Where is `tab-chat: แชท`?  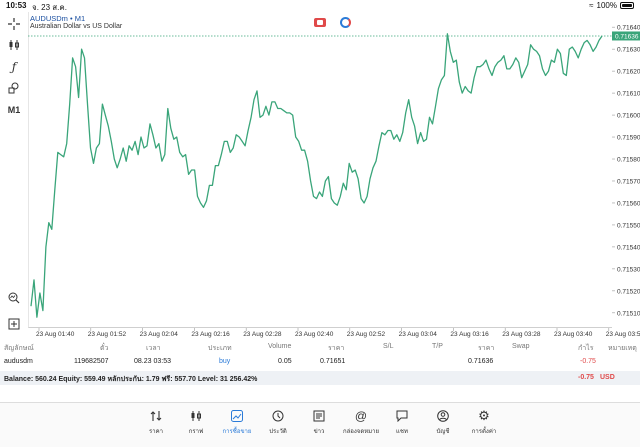 tab-chat: แชท is located at coordinates (402, 422).